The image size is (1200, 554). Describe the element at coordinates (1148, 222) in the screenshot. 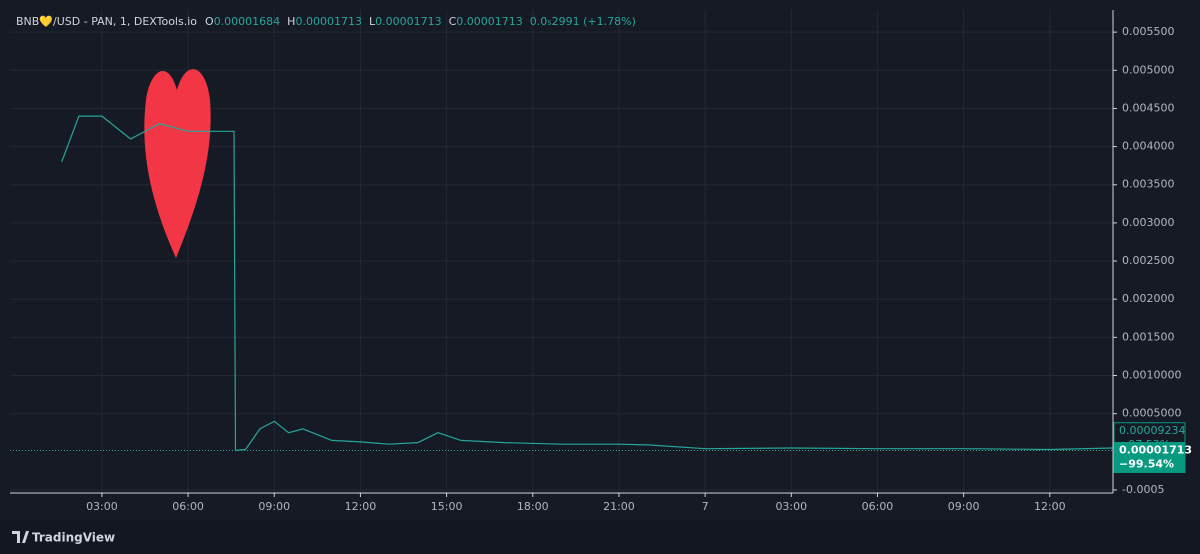

I see `y-tick-label: 0.003000` at that location.